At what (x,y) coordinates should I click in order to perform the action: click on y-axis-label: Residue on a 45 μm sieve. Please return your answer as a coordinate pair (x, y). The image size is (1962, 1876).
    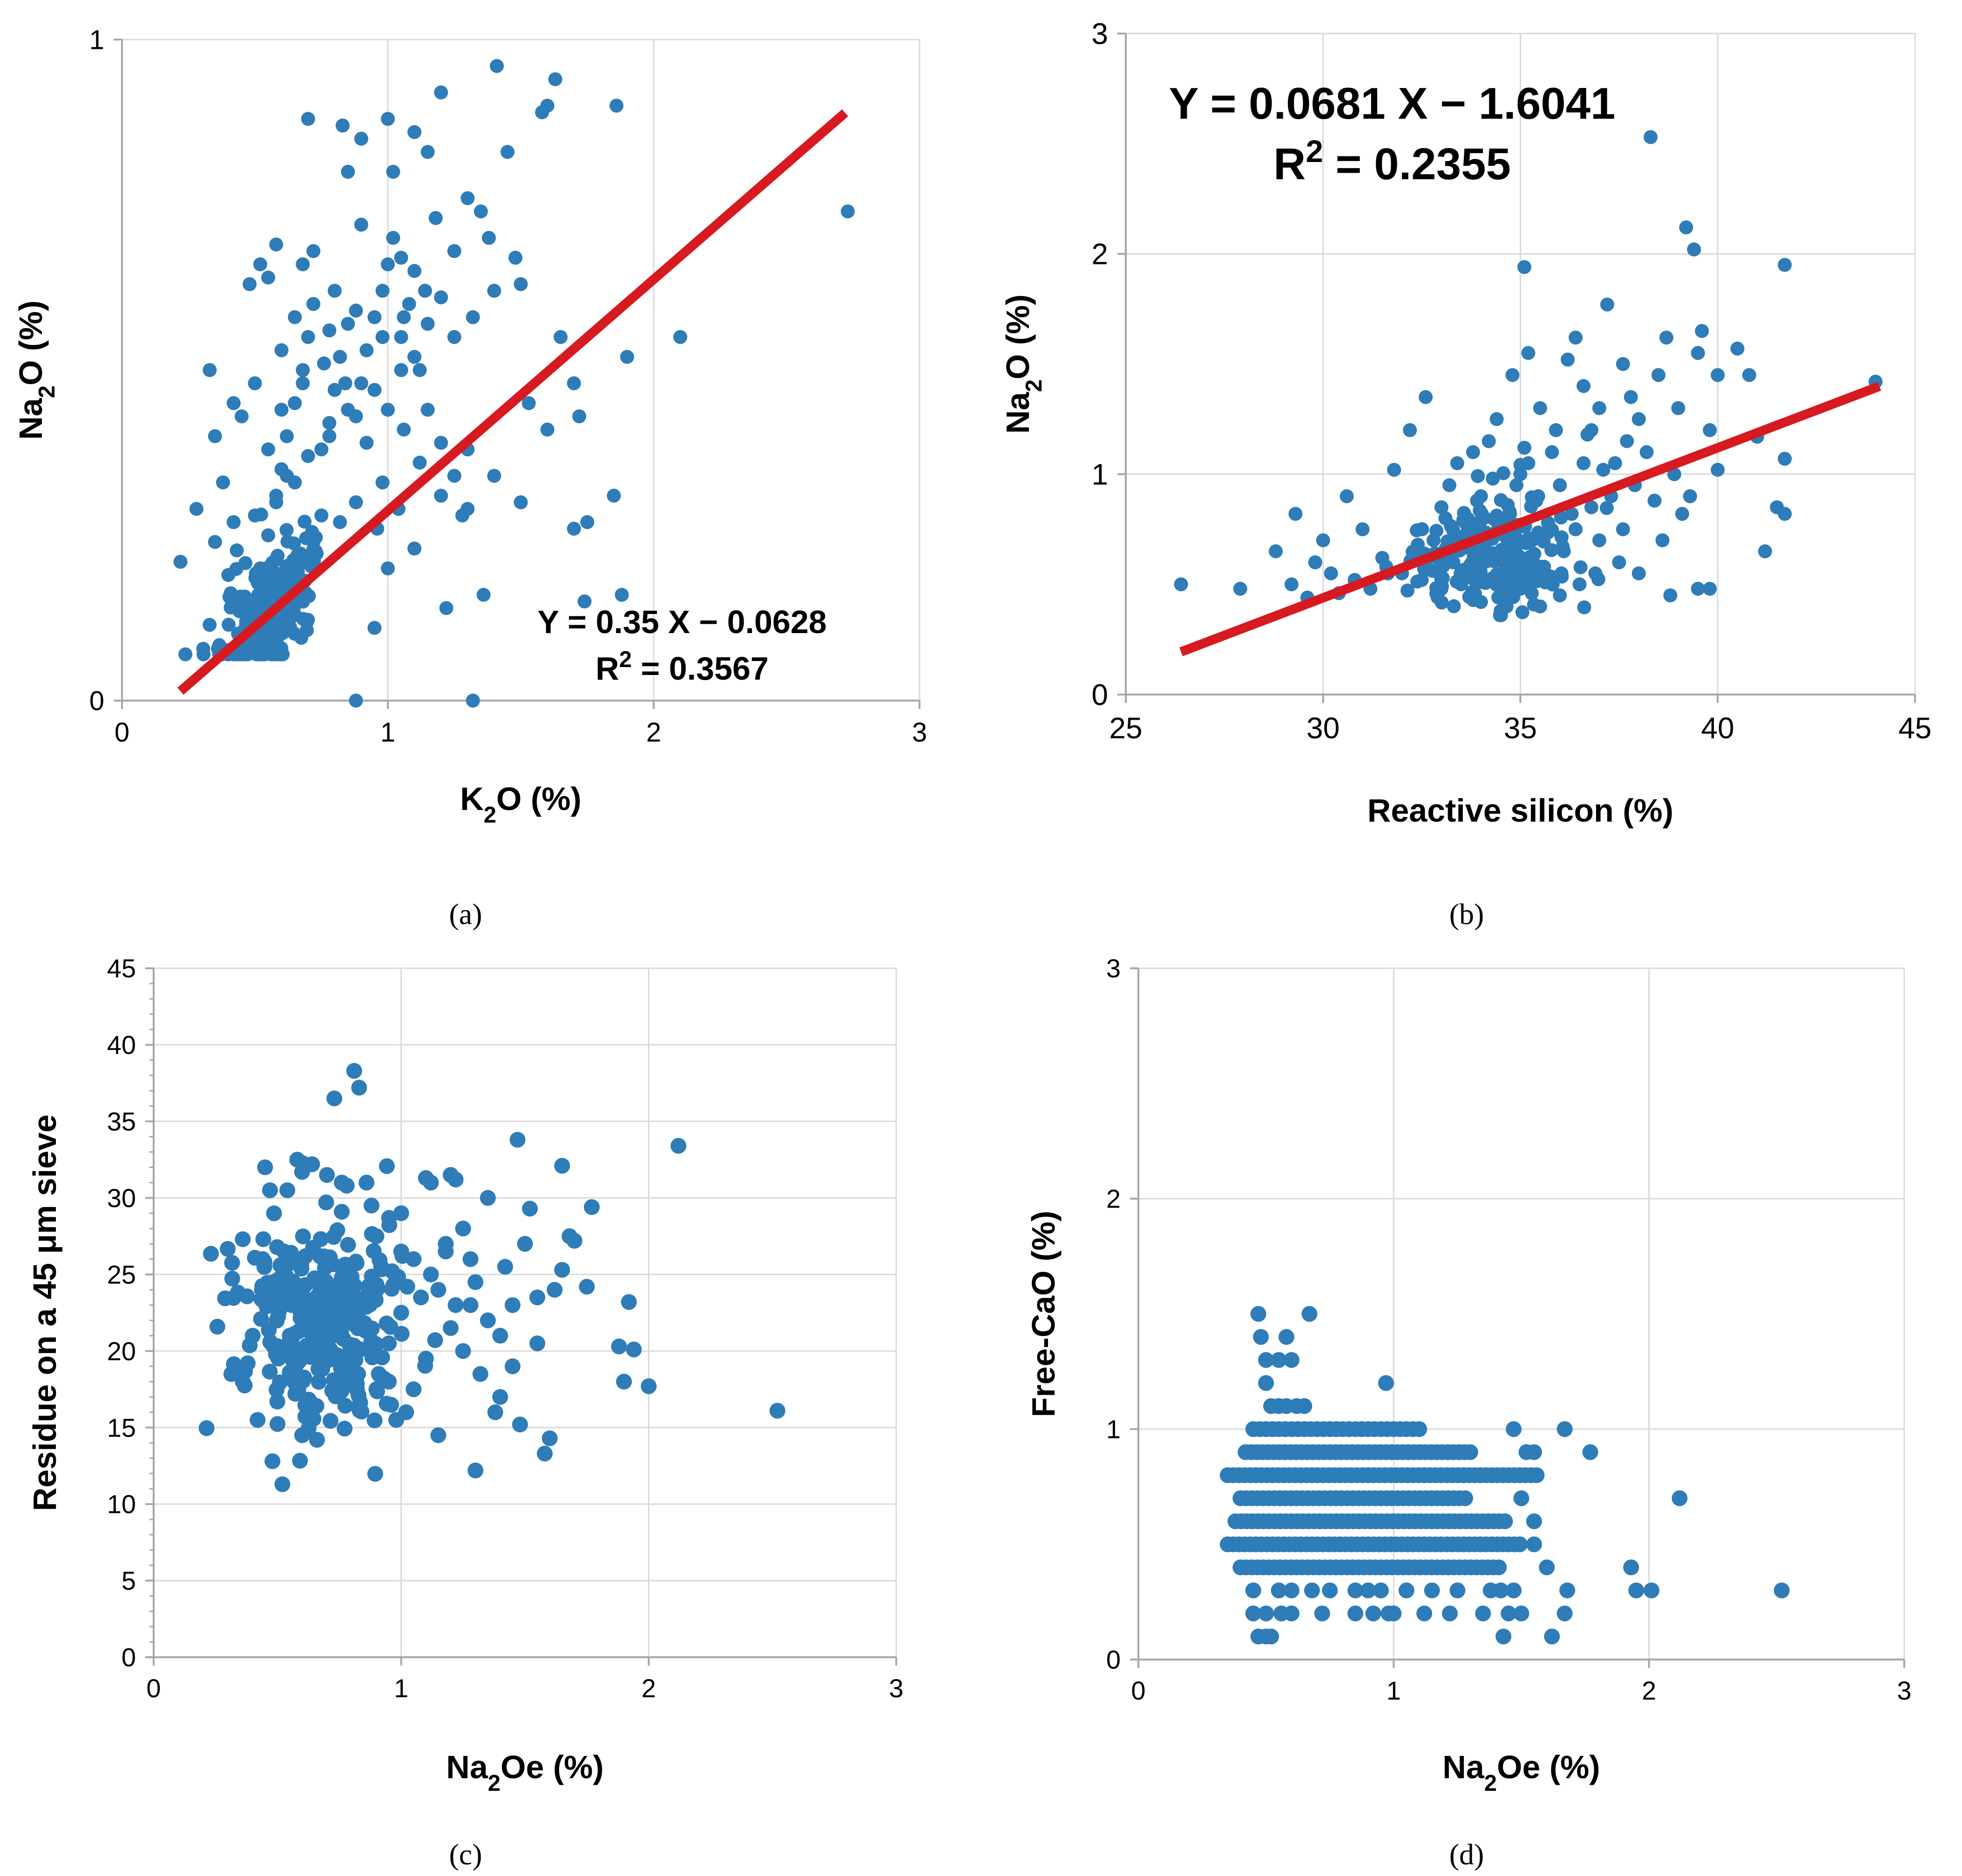
    Looking at the image, I should click on (45, 1312).